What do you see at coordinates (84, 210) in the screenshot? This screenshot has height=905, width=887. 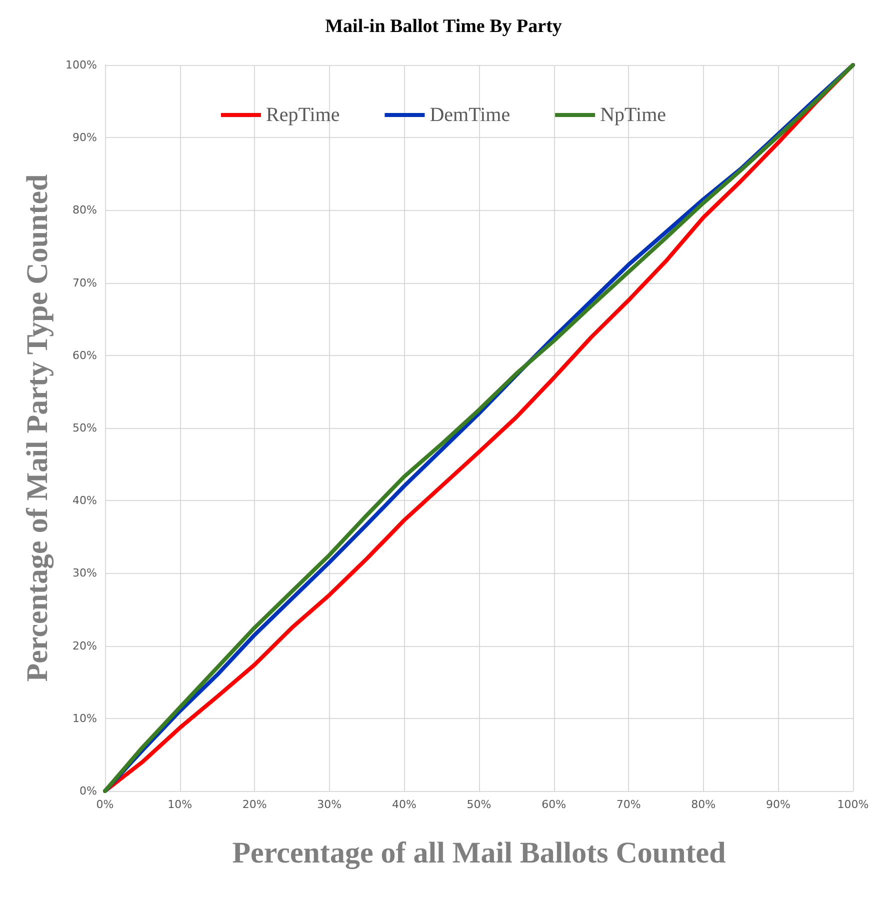 I see `y-tick-label: 80%` at bounding box center [84, 210].